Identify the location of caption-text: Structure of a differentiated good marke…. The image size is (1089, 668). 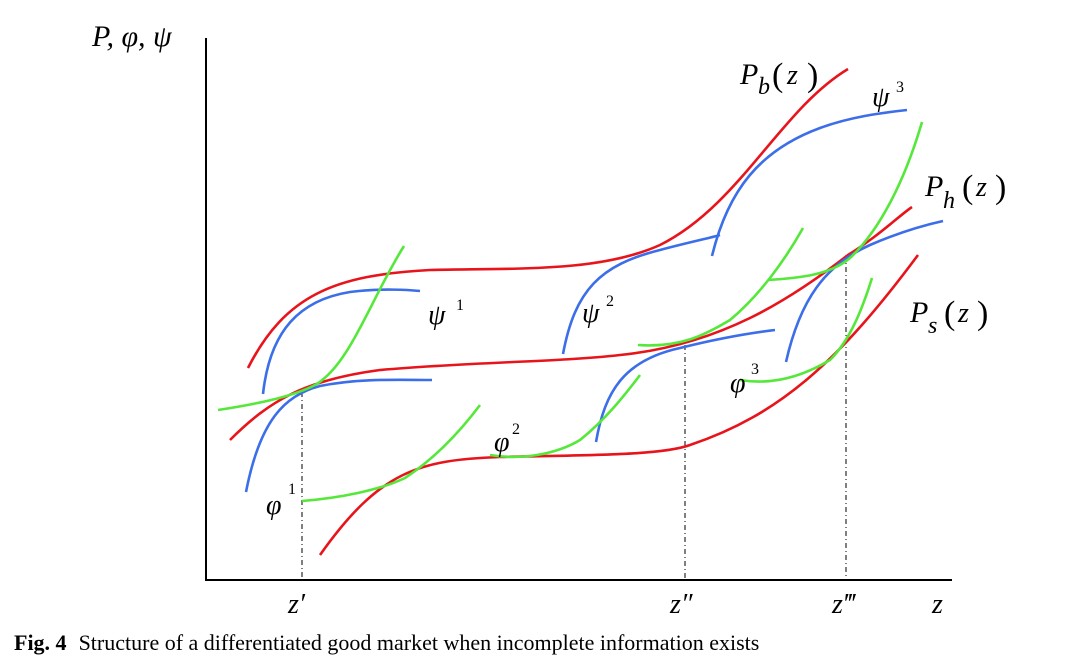
(419, 642).